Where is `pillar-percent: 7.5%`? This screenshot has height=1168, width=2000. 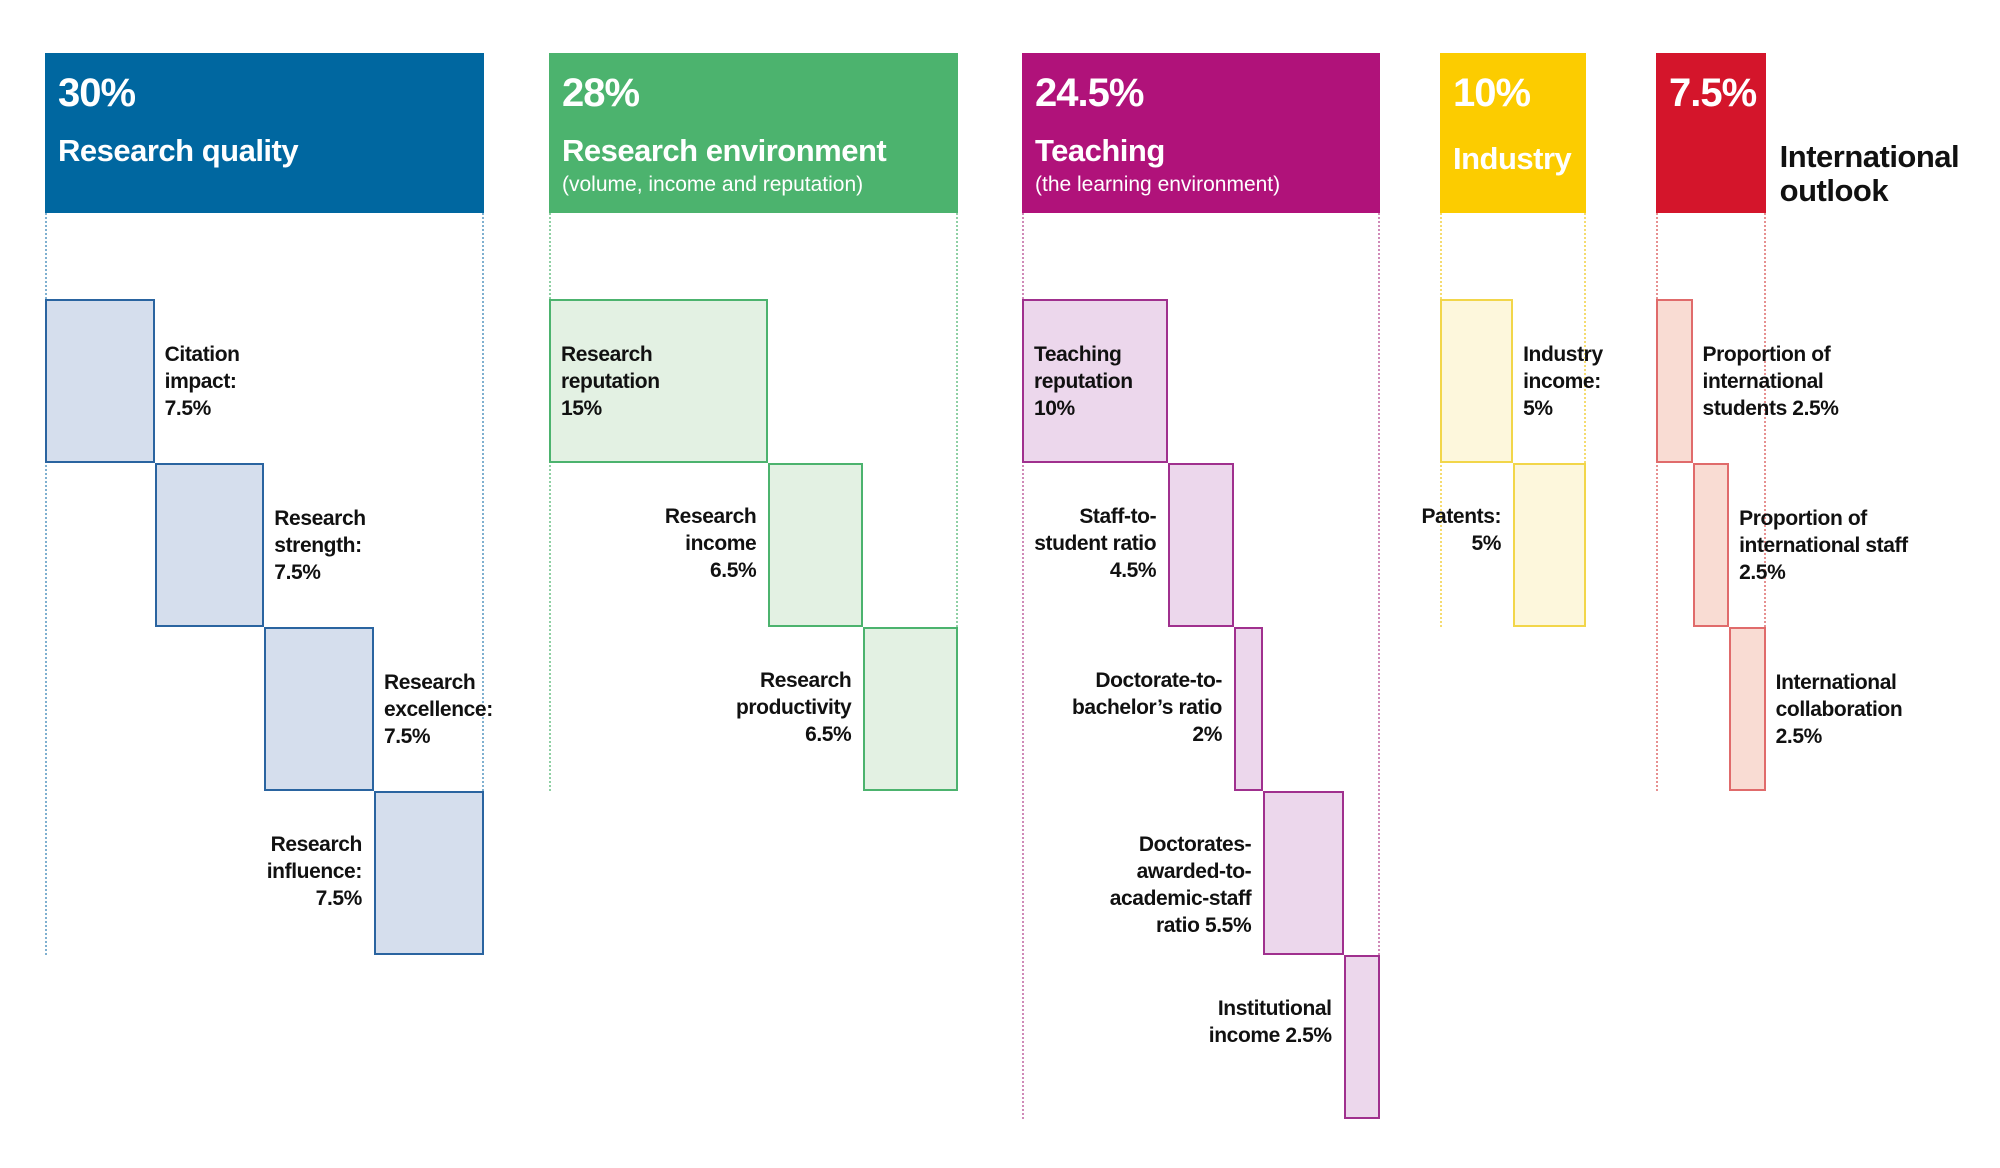 pillar-percent: 7.5% is located at coordinates (1713, 93).